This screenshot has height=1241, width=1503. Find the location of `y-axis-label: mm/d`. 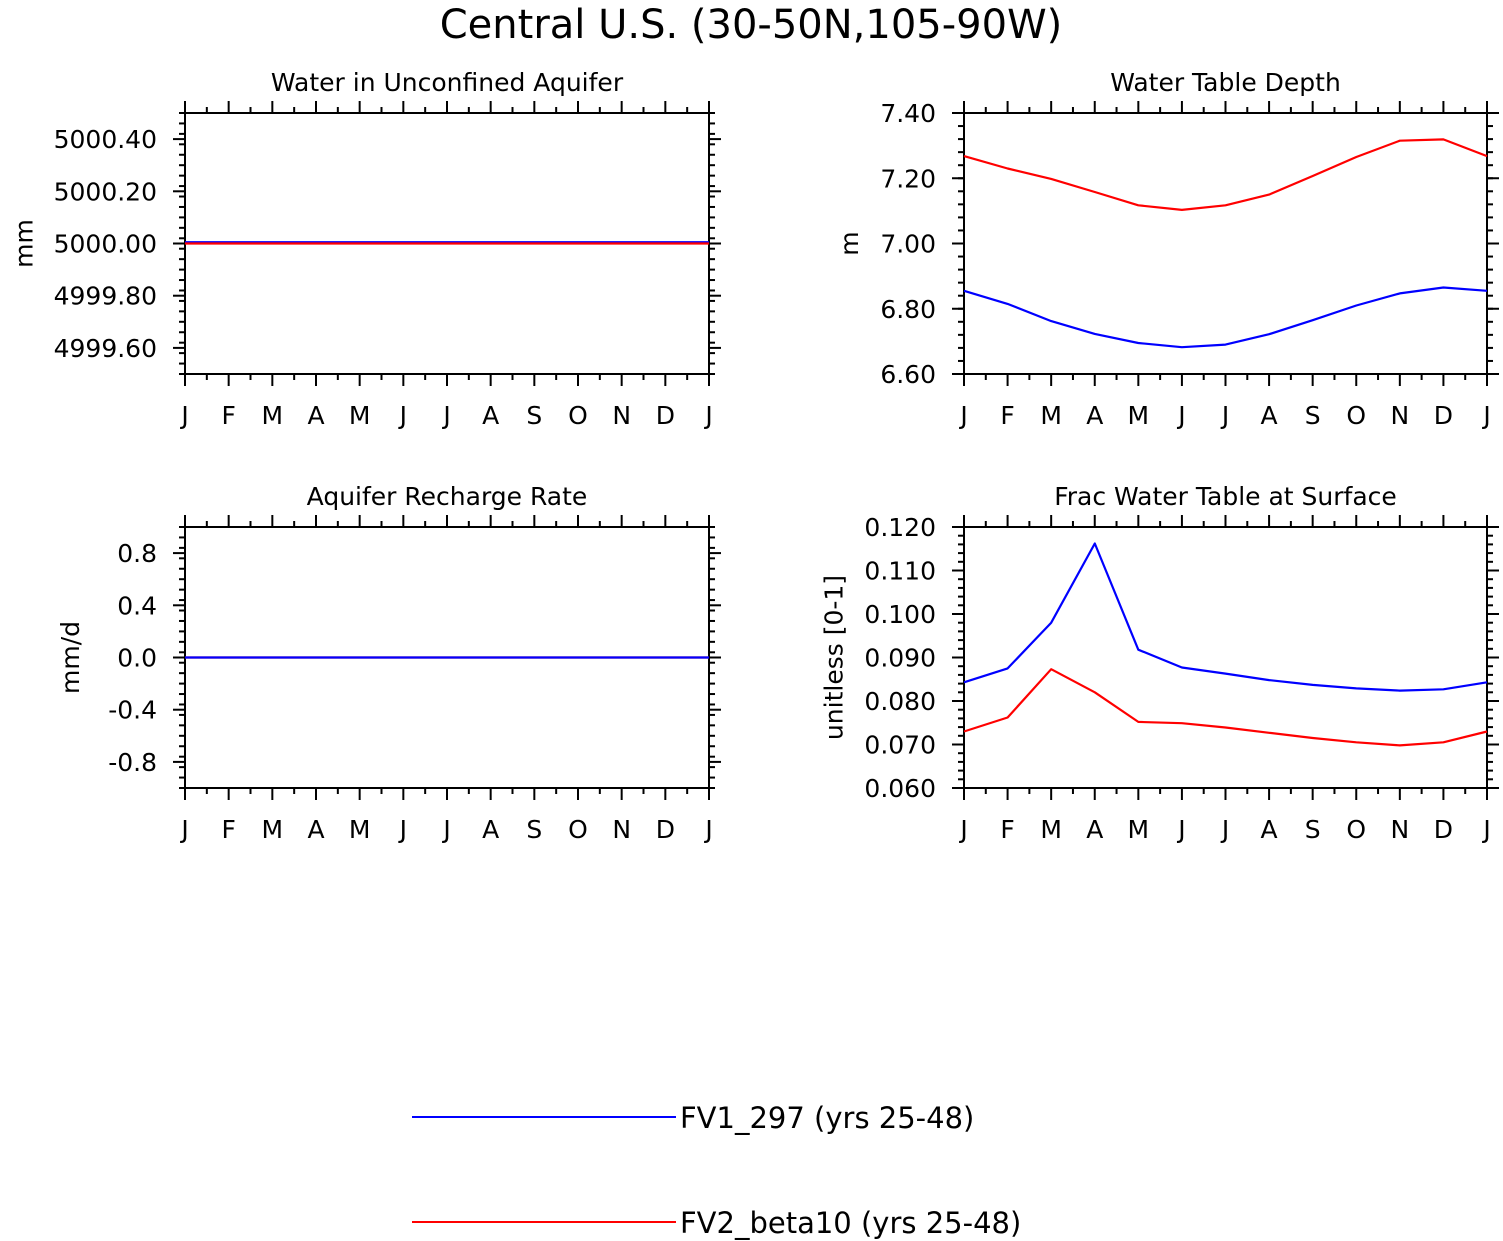

y-axis-label: mm/d is located at coordinates (70, 657).